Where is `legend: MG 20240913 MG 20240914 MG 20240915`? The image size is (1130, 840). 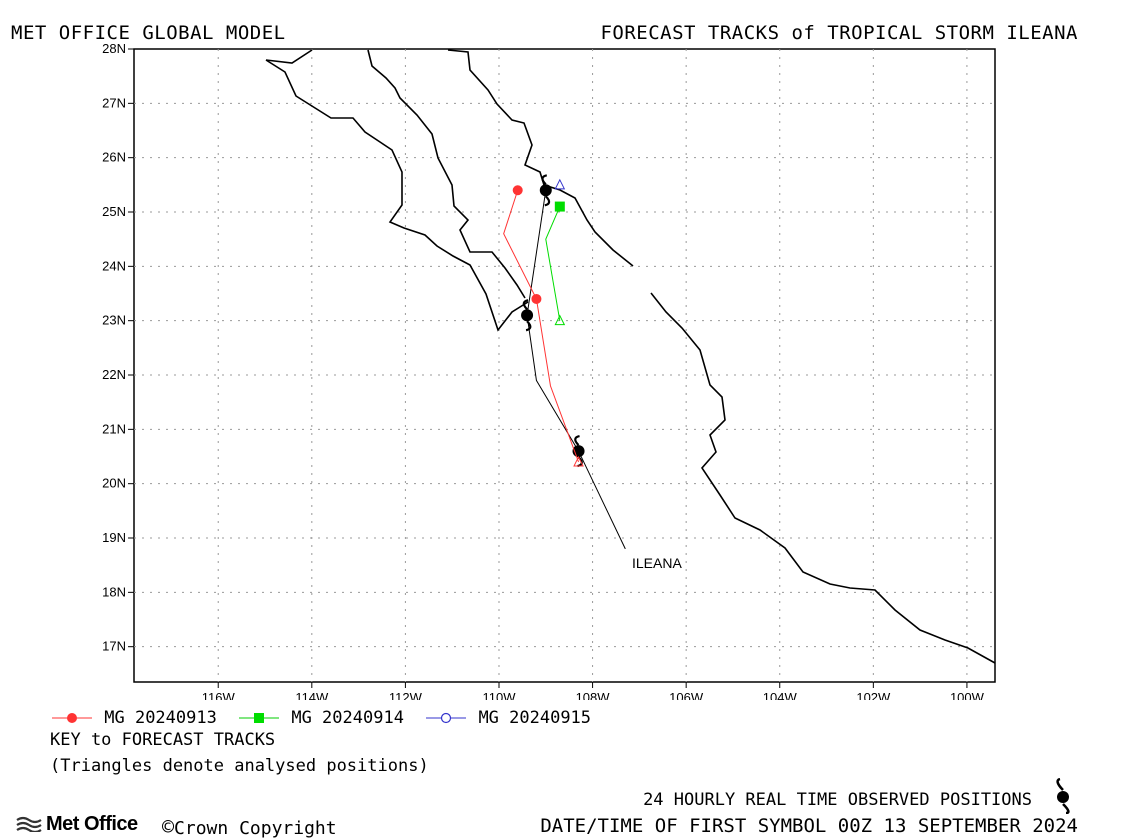
legend: MG 20240913 MG 20240914 MG 20240915 is located at coordinates (325, 718).